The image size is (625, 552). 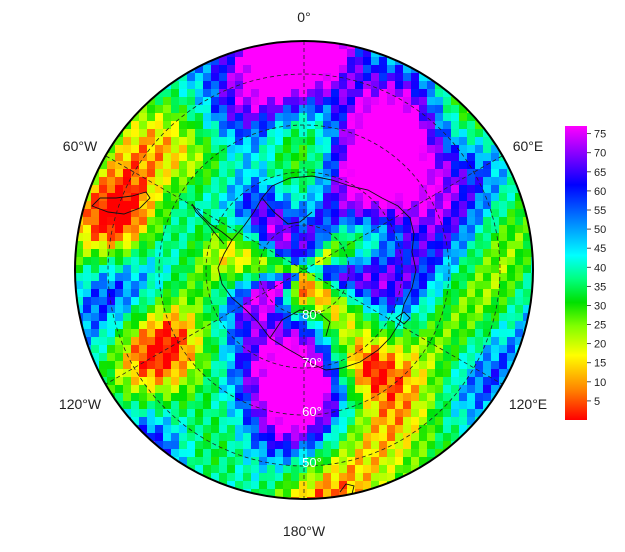 I want to click on lat-label-60: 60°, so click(x=312, y=411).